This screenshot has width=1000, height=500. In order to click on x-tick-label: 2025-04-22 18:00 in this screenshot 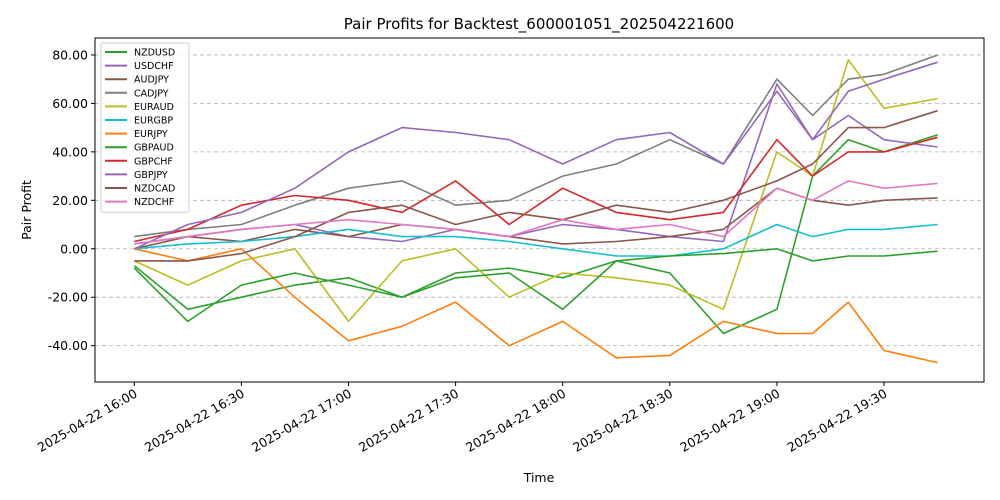, I will do `click(515, 420)`.